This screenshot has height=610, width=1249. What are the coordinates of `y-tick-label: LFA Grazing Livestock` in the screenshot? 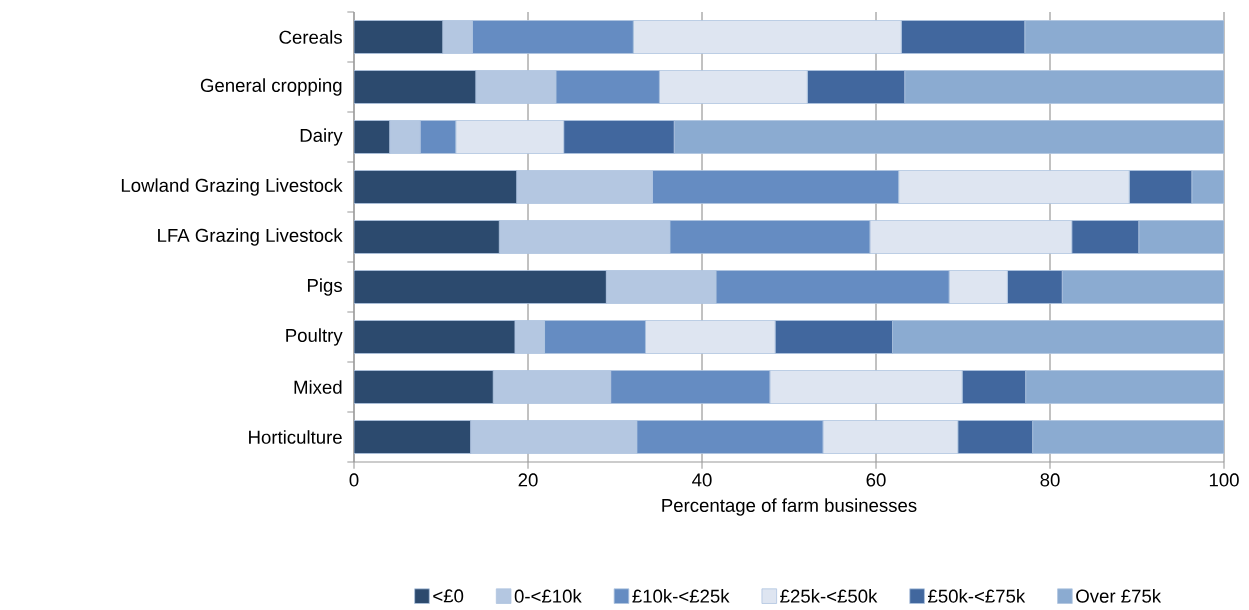 It's located at (250, 237).